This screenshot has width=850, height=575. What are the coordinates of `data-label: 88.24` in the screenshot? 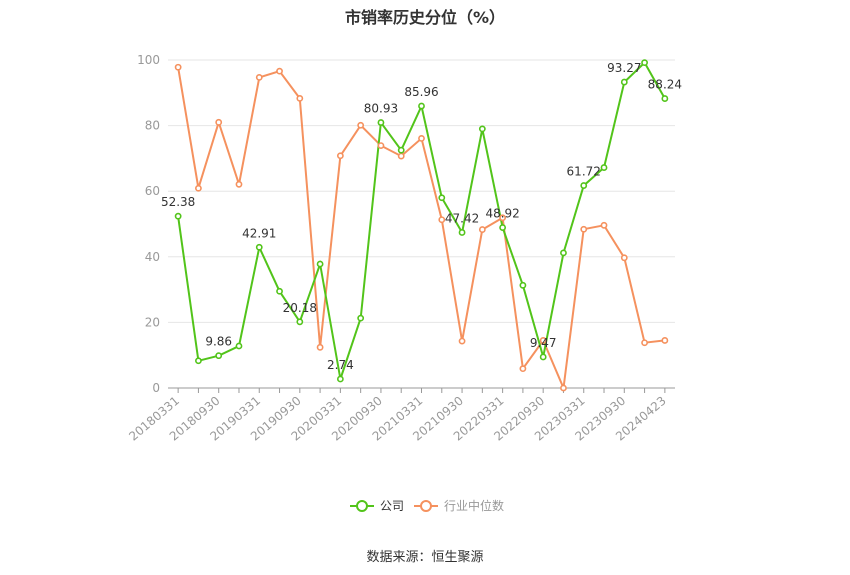 It's located at (665, 85).